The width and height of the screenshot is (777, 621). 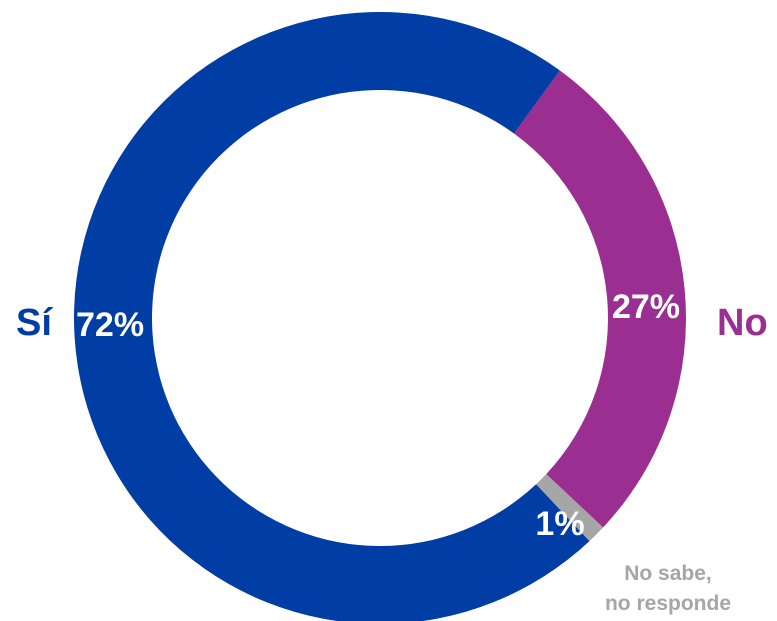 I want to click on value-label-si: 72%, so click(x=110, y=325).